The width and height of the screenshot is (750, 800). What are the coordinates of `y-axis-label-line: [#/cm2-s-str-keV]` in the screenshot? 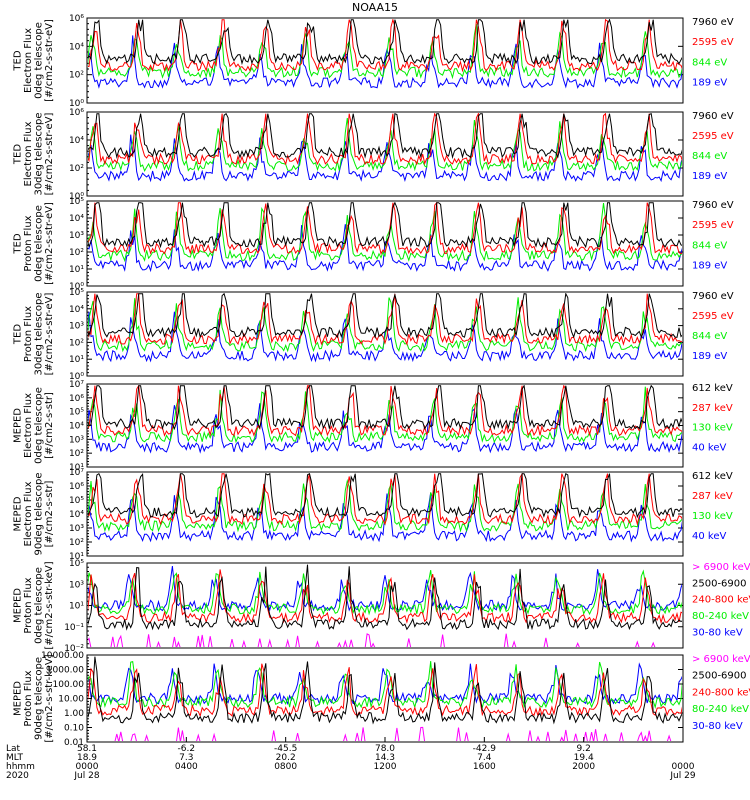 It's located at (49, 698).